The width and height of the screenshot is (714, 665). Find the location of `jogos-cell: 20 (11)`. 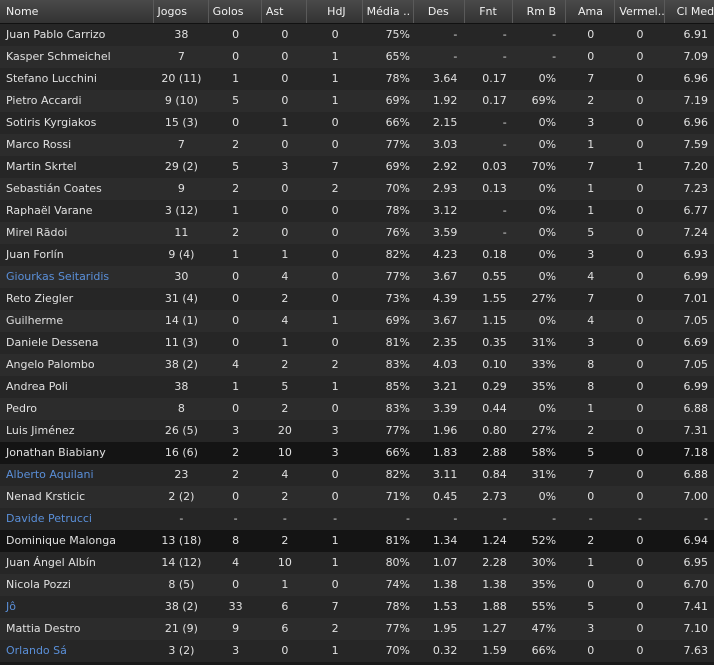

jogos-cell: 20 (11) is located at coordinates (181, 78).